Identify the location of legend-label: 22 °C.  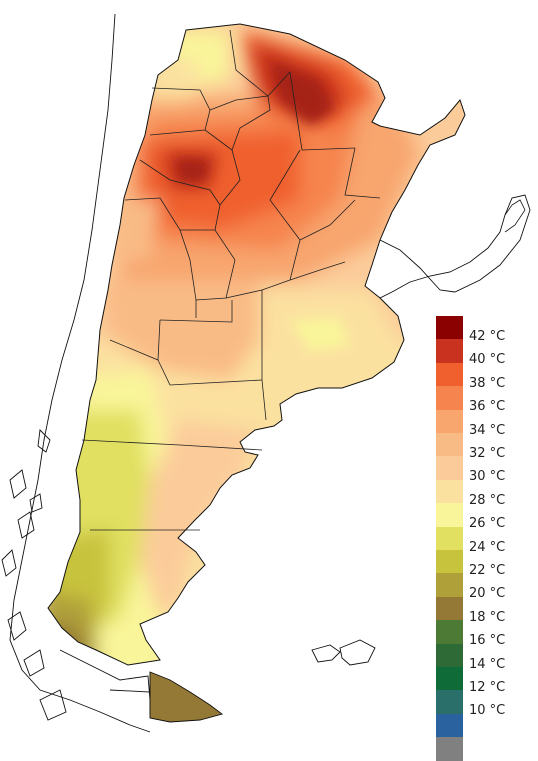
(487, 570).